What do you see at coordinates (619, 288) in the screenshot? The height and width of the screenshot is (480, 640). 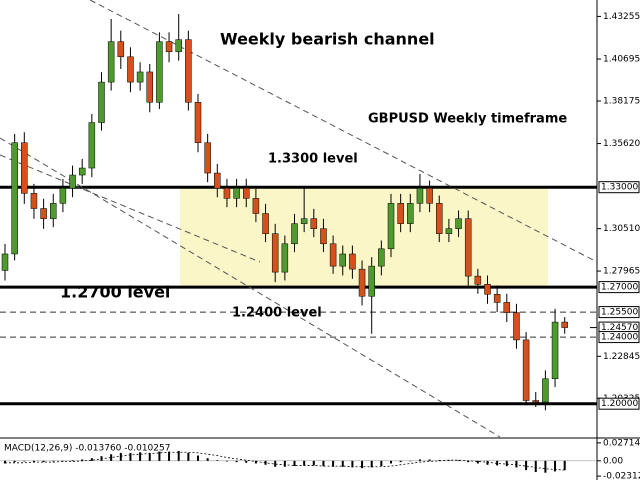 I see `level-label: 1.27000` at bounding box center [619, 288].